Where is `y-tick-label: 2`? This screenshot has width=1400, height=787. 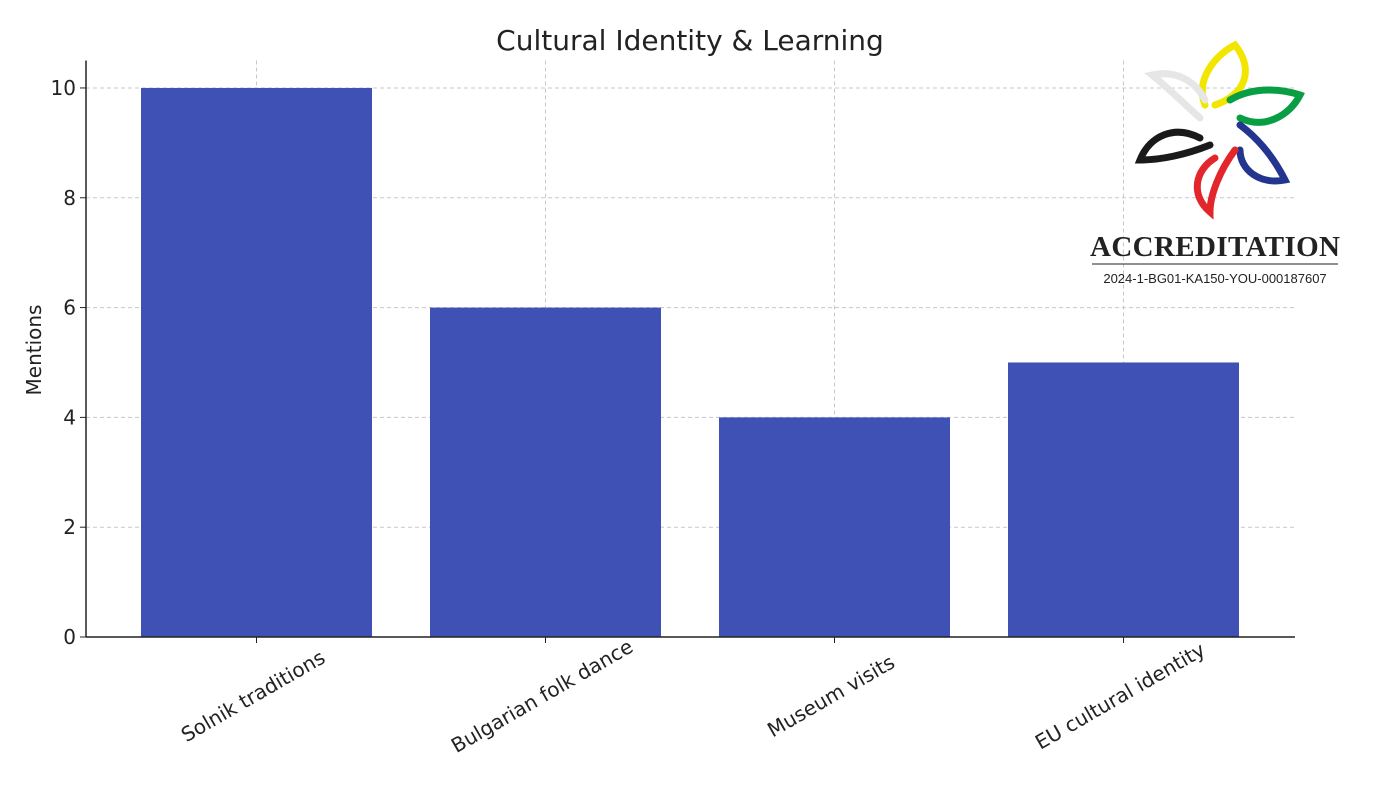 y-tick-label: 2 is located at coordinates (69, 527).